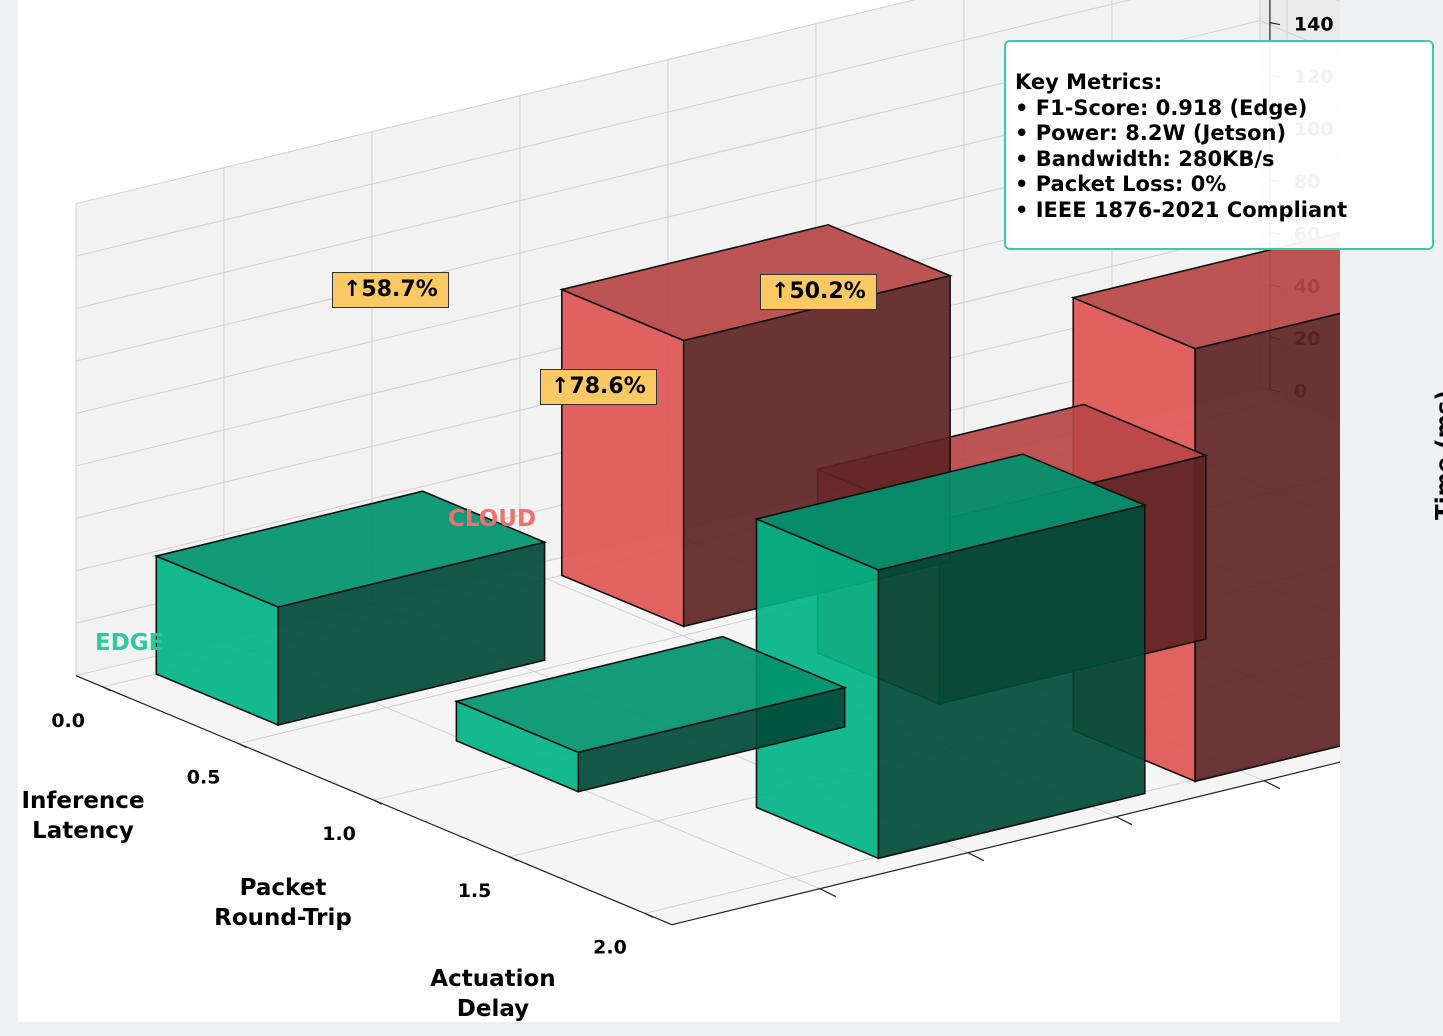 The width and height of the screenshot is (1443, 1036). Describe the element at coordinates (1089, 82) in the screenshot. I see `metrics-title: Key Metrics:` at that location.